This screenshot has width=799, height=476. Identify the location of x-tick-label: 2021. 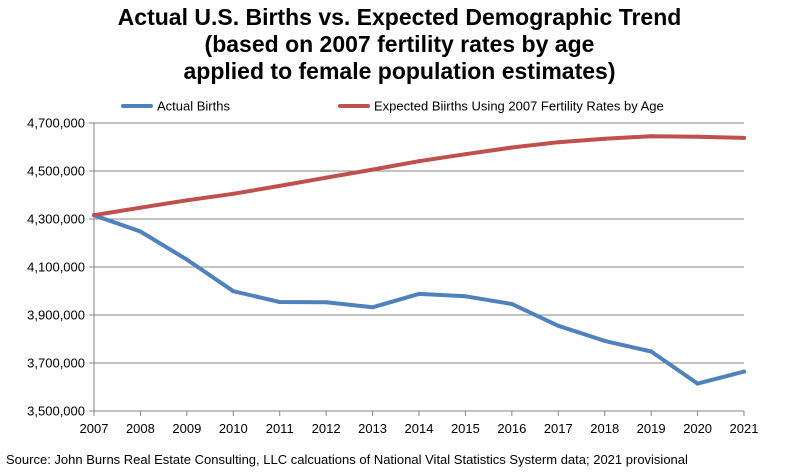
(744, 428).